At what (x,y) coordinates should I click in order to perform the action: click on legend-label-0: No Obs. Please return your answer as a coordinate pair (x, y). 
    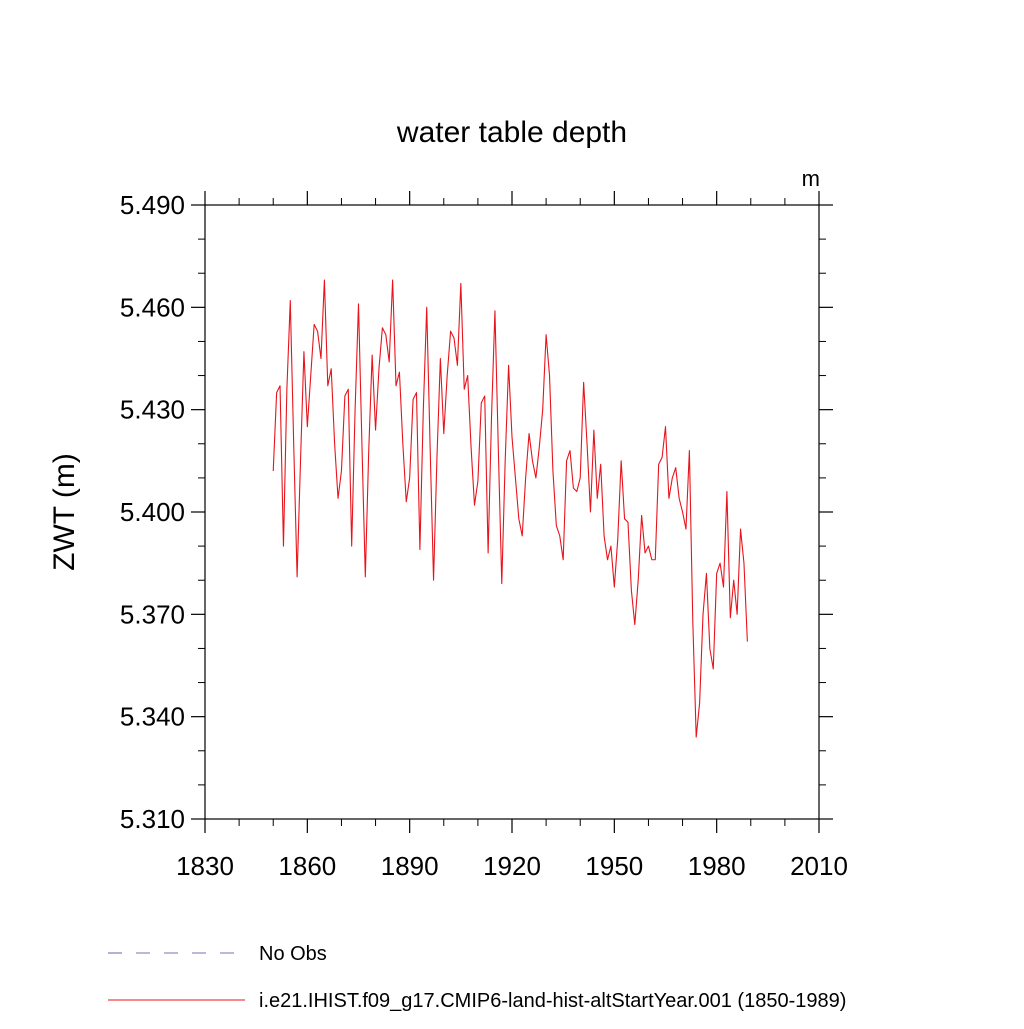
    Looking at the image, I should click on (293, 954).